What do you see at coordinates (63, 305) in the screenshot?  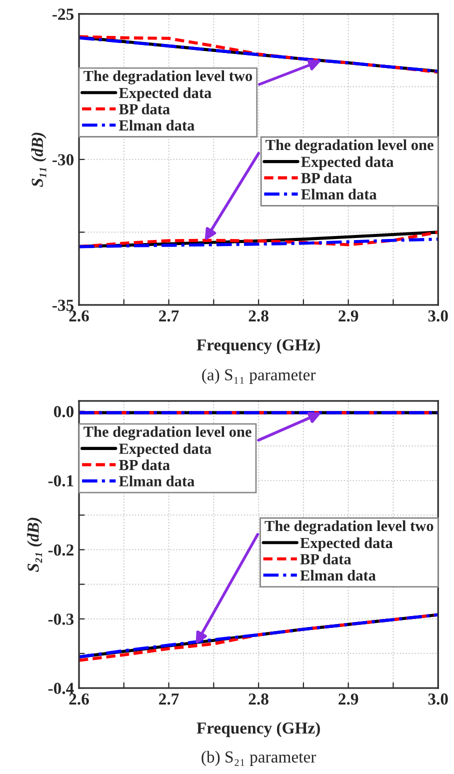 I see `y-tick-label: -35` at bounding box center [63, 305].